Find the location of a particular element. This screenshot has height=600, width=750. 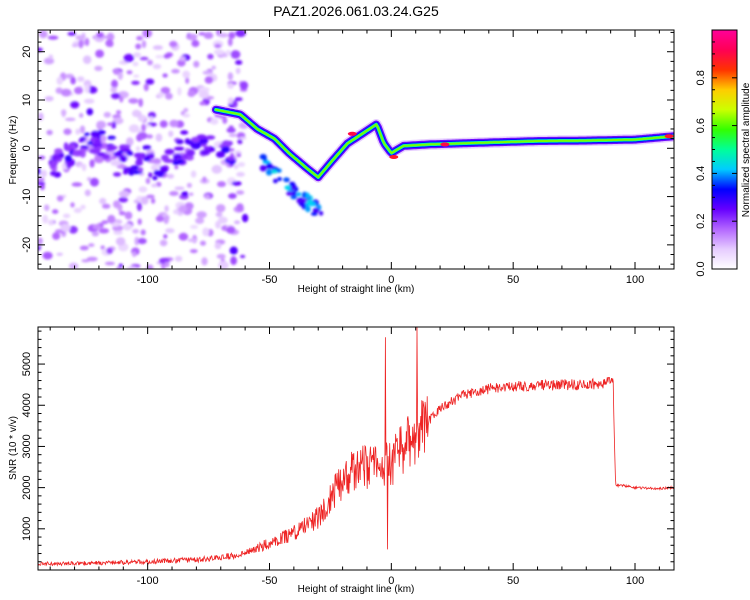

colorbar-tick-label: 0.2 is located at coordinates (701, 221).